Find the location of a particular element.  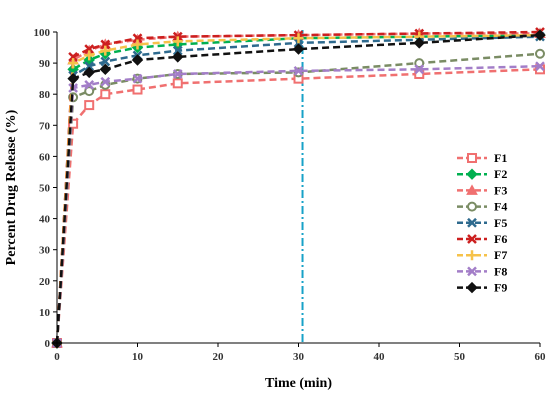

x-tick-label: 60 is located at coordinates (541, 357).